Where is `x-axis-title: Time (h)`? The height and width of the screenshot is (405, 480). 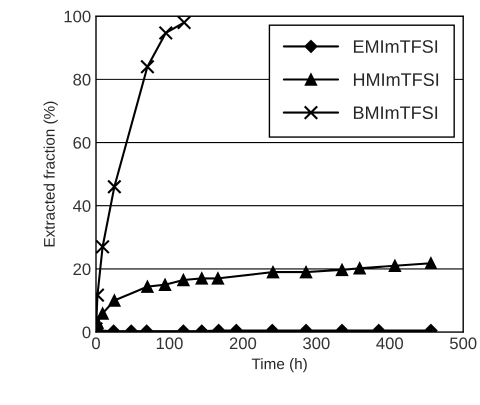 x-axis-title: Time (h) is located at coordinates (279, 365).